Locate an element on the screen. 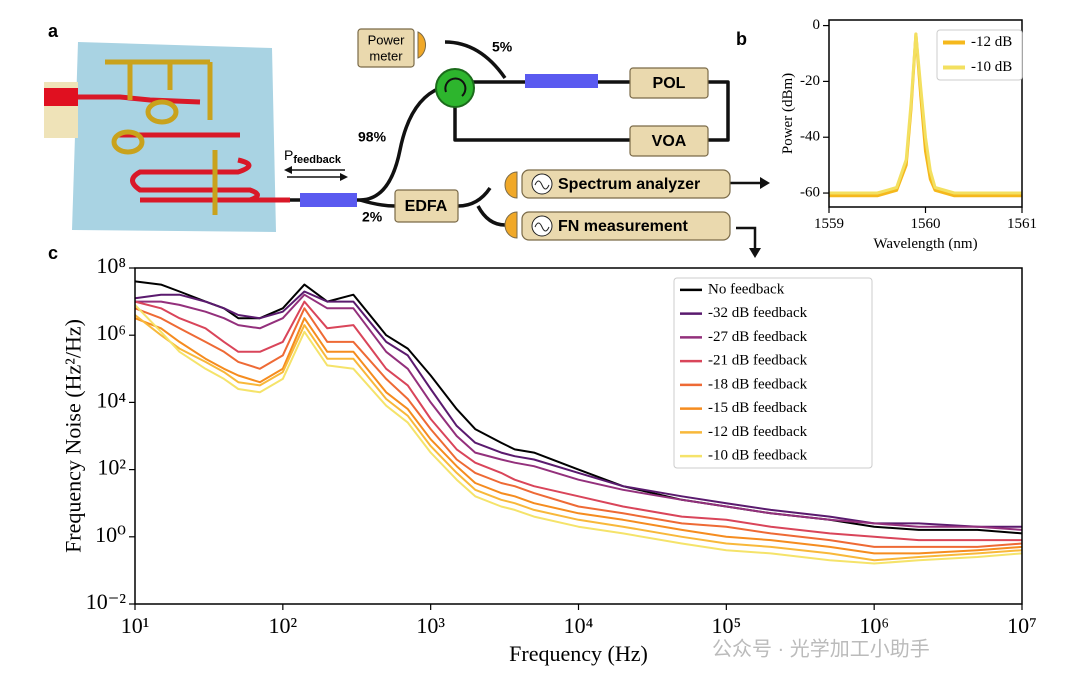 The height and width of the screenshot is (688, 1080). y-tick-label: -40 is located at coordinates (810, 137).